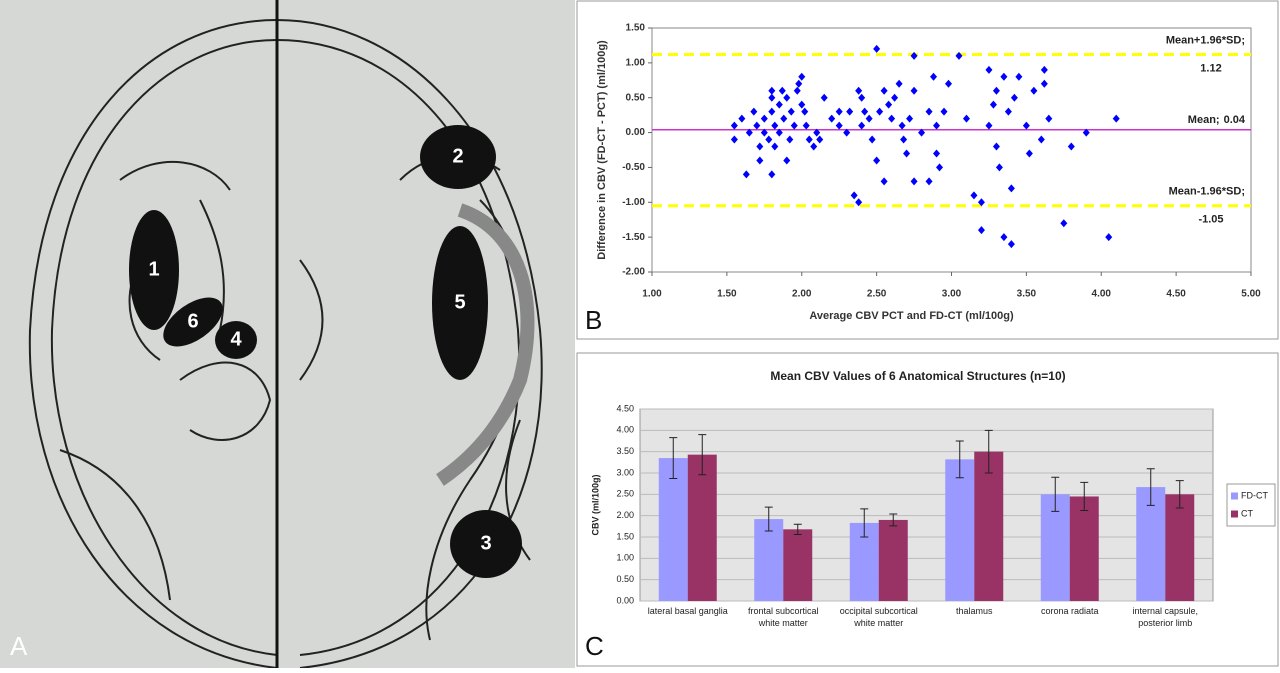 This screenshot has width=1280, height=673. What do you see at coordinates (1102, 294) in the screenshot?
I see `x-tick-label: 4.00` at bounding box center [1102, 294].